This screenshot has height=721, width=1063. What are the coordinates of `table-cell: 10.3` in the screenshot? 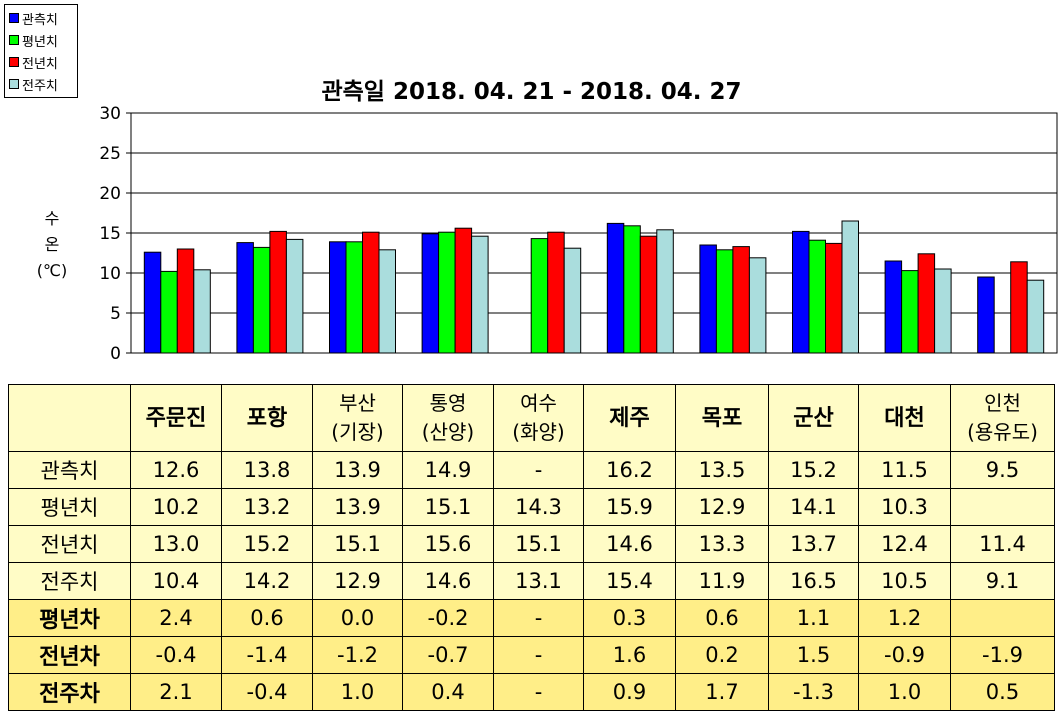 It's located at (904, 507).